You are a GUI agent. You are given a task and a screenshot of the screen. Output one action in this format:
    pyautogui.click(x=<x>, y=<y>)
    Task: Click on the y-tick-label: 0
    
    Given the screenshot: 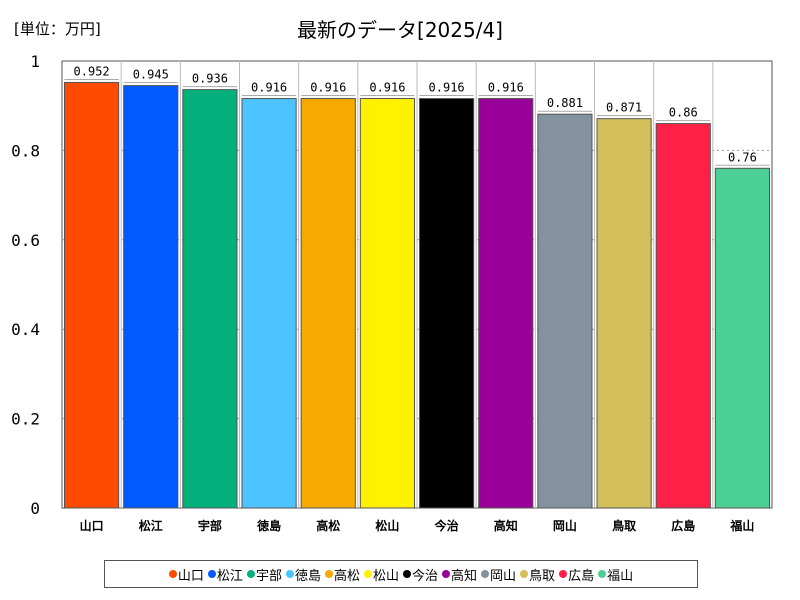 What is the action you would take?
    pyautogui.click(x=35, y=508)
    